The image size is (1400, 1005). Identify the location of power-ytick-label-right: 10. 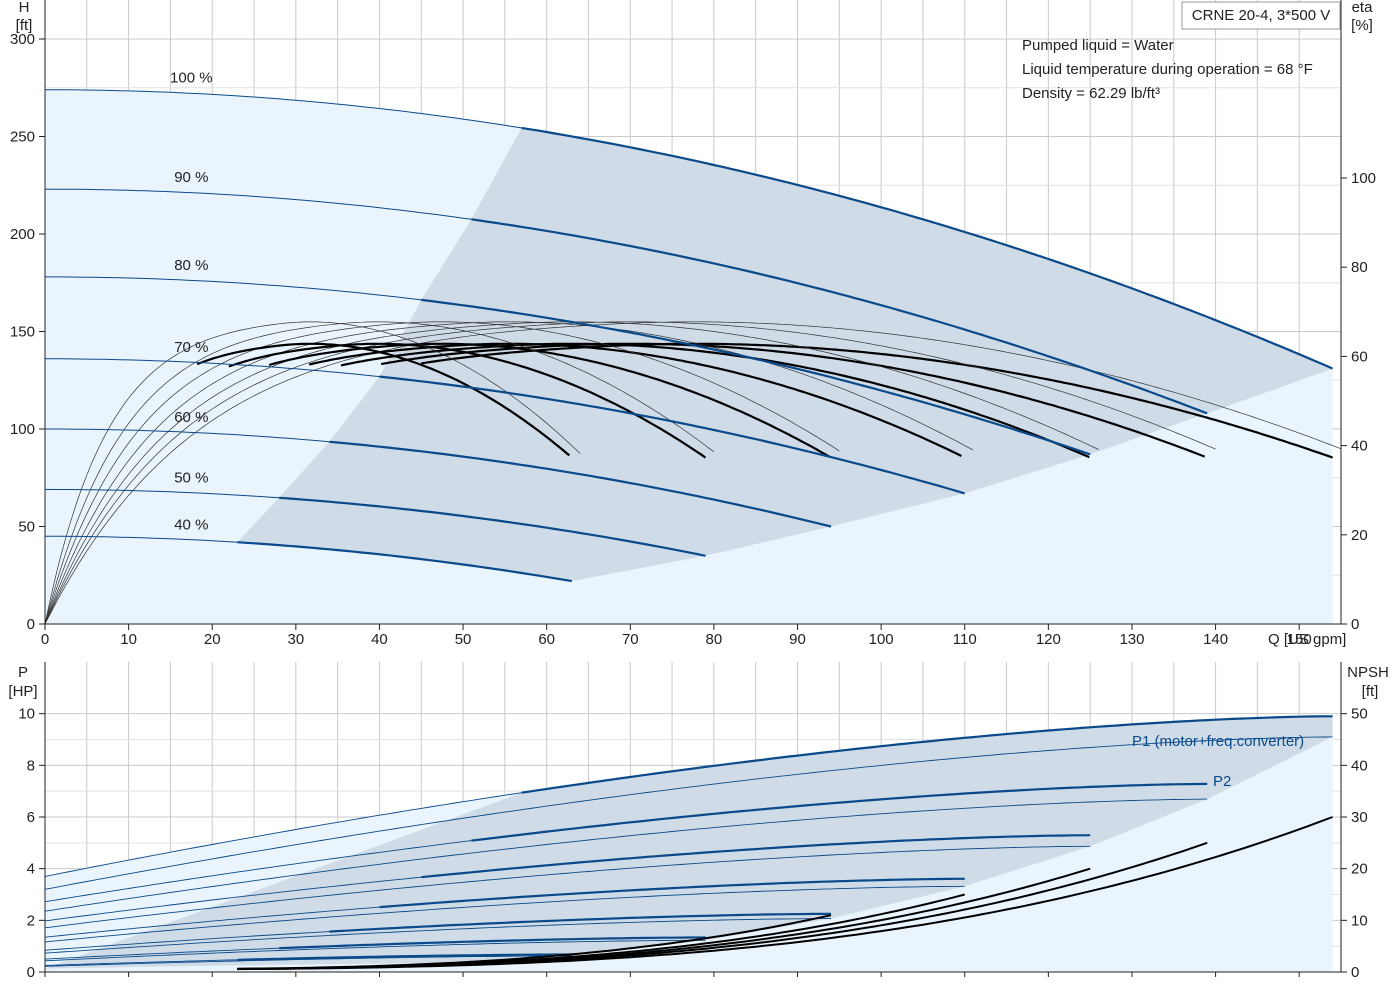
(1359, 920).